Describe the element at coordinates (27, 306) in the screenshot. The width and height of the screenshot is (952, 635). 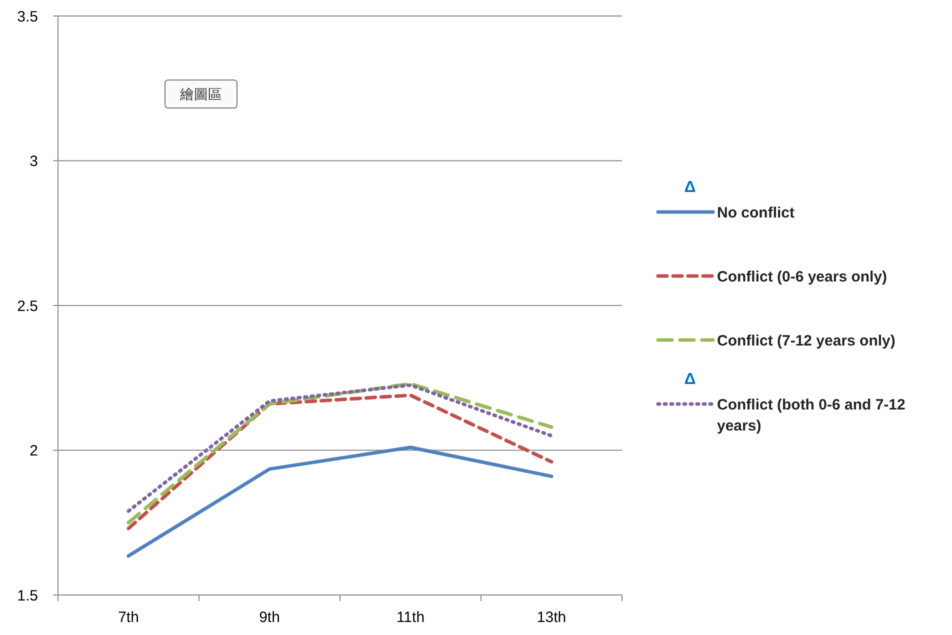
I see `y-tick-label: 2.5` at that location.